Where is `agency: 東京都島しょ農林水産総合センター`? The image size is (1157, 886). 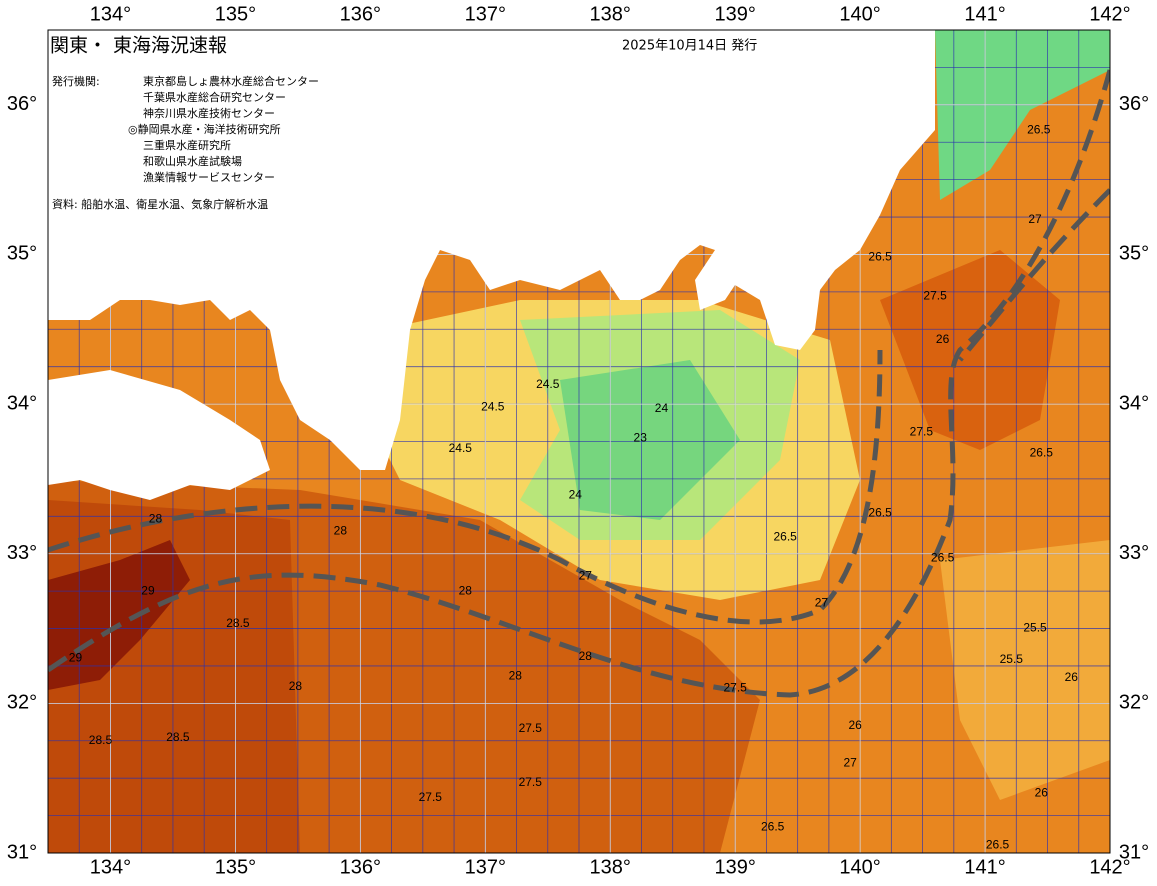
agency: 東京都島しょ農林水産総合センター is located at coordinates (231, 81).